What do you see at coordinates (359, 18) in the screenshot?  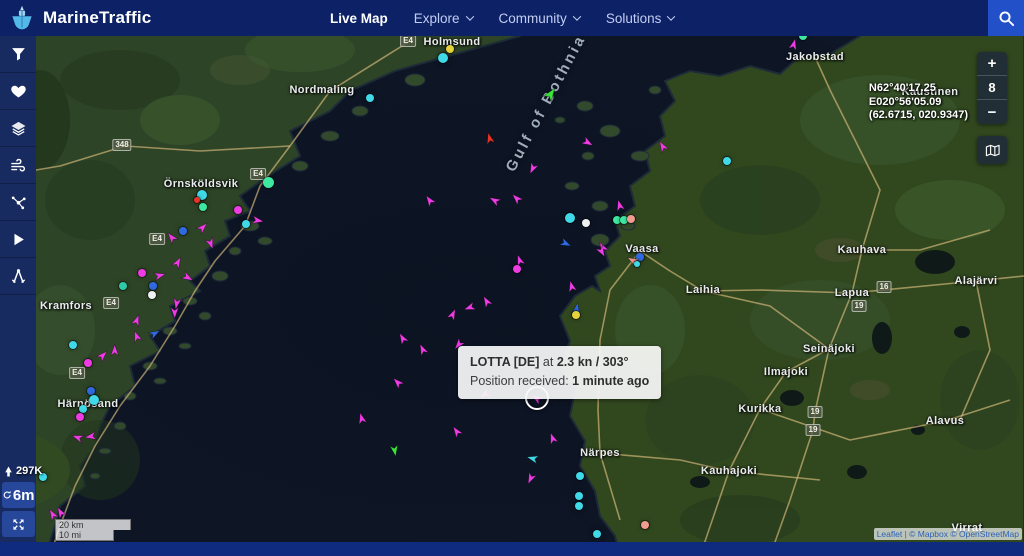 I see `nav-item-live-map: Live Map` at bounding box center [359, 18].